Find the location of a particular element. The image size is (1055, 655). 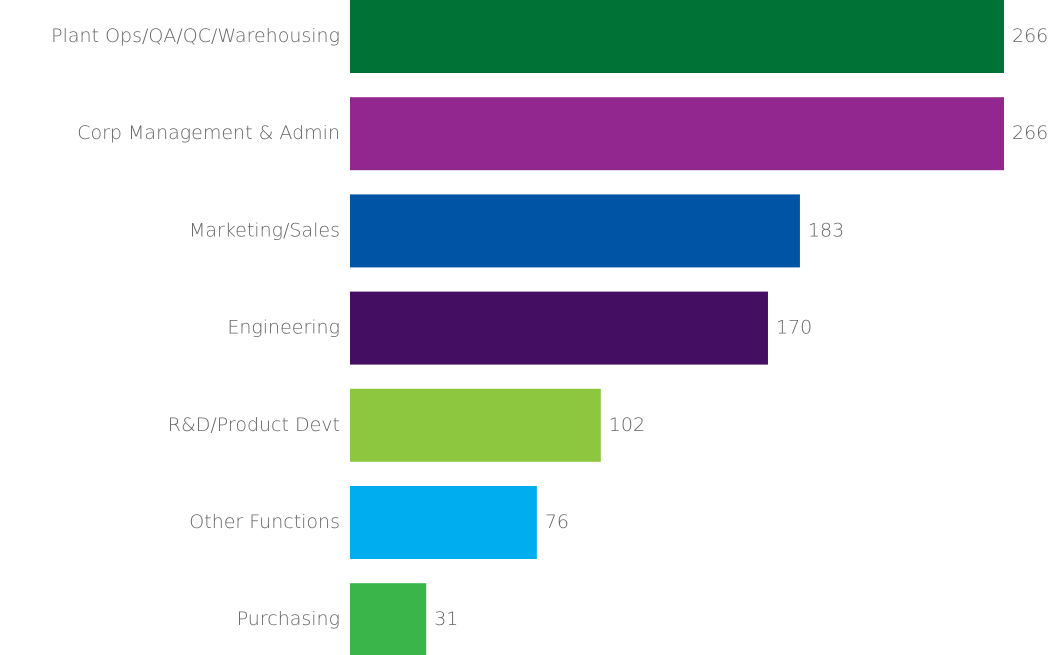

category-label: Marketing/Sales is located at coordinates (264, 230).